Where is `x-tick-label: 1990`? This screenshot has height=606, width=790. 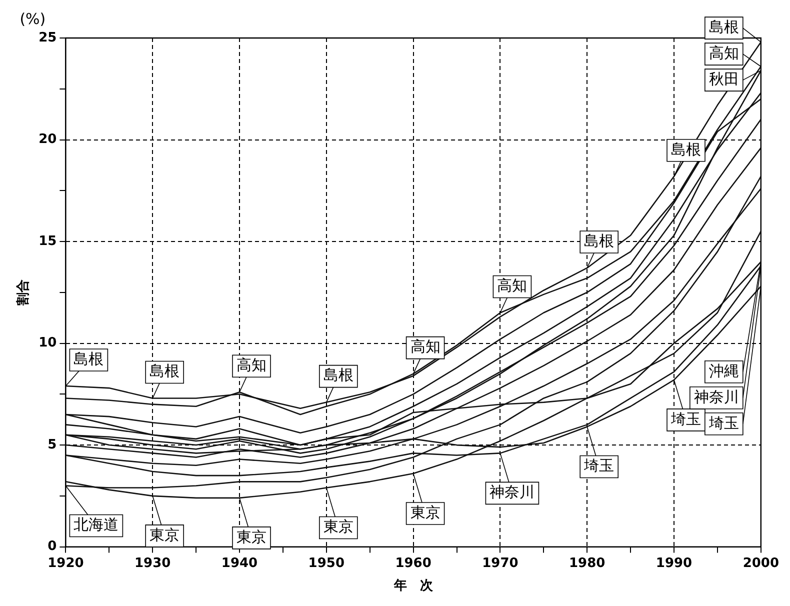
x-tick-label: 1990 is located at coordinates (674, 563).